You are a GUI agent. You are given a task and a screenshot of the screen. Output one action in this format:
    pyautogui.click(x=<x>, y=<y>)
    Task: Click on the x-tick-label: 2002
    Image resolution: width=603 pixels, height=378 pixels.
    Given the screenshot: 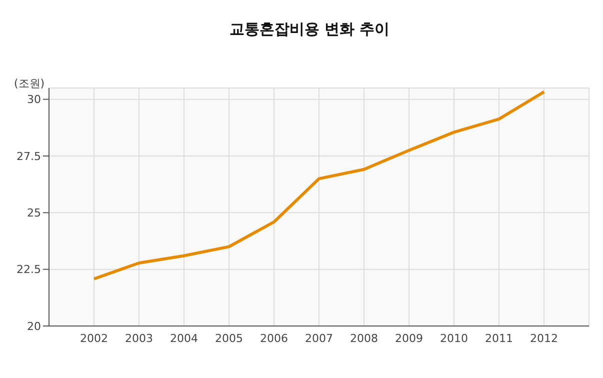 What is the action you would take?
    pyautogui.click(x=94, y=338)
    